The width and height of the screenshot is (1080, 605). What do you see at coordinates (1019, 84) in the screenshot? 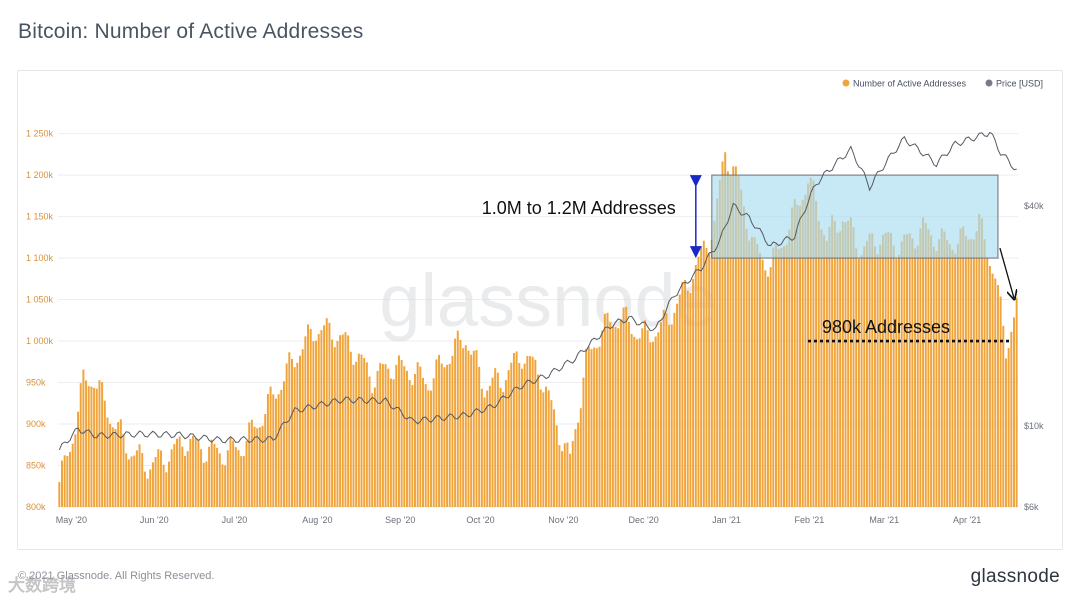
I see `legend-label-price: Price [USD]` at bounding box center [1019, 84].